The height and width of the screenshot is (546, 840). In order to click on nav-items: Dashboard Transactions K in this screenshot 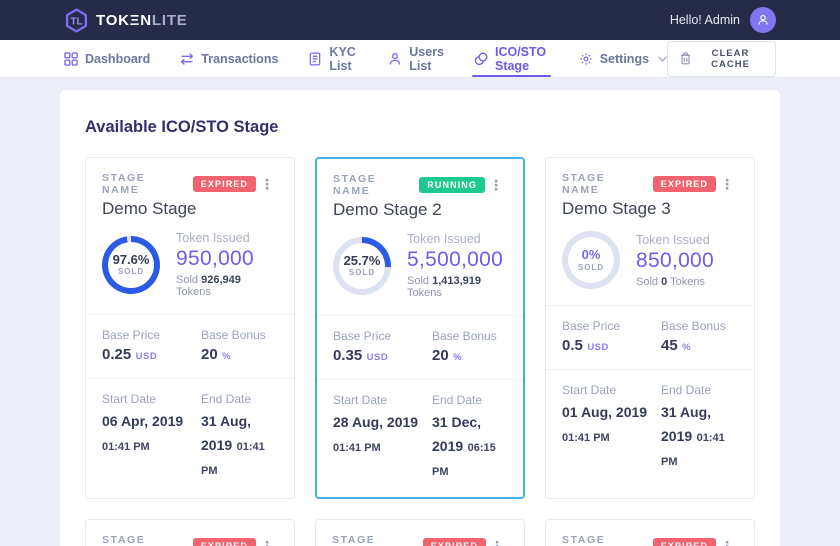, I will do `click(365, 58)`.